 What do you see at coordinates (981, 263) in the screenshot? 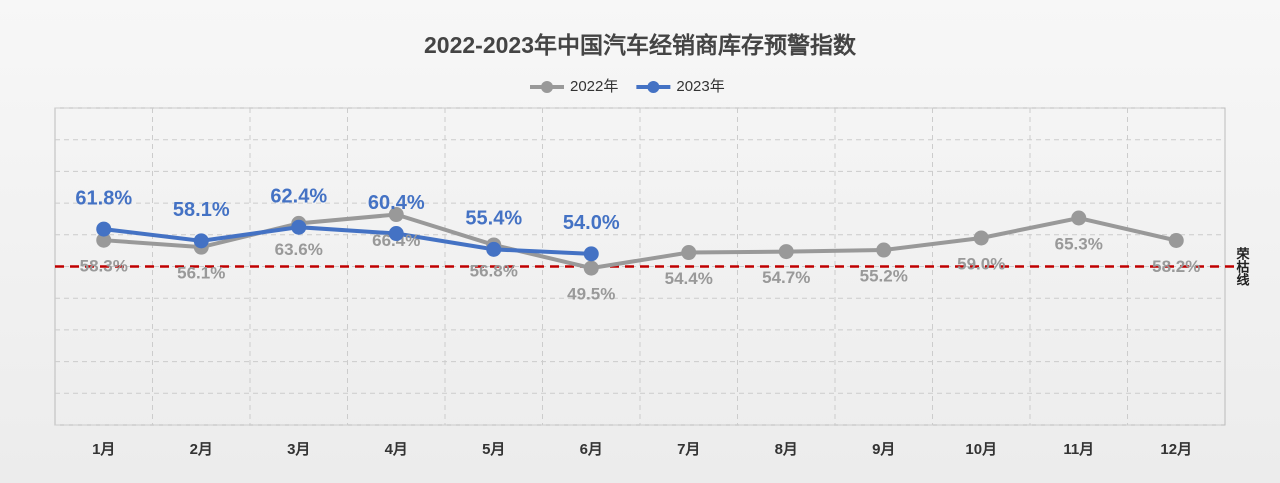
I see `data-label: 59.0%` at bounding box center [981, 263].